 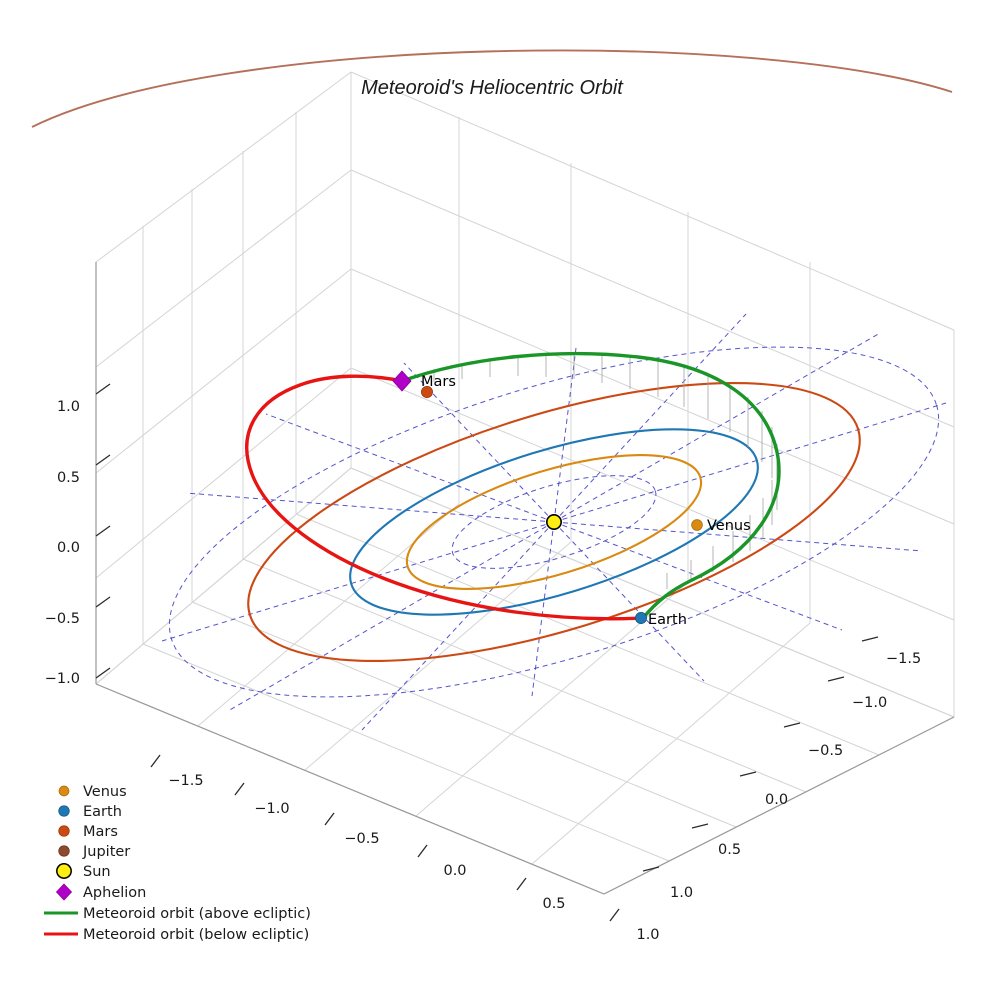 I want to click on y-axis: −1.5 −1.0 −0.5 0.0 0.5 1.0, so click(x=781, y=768).